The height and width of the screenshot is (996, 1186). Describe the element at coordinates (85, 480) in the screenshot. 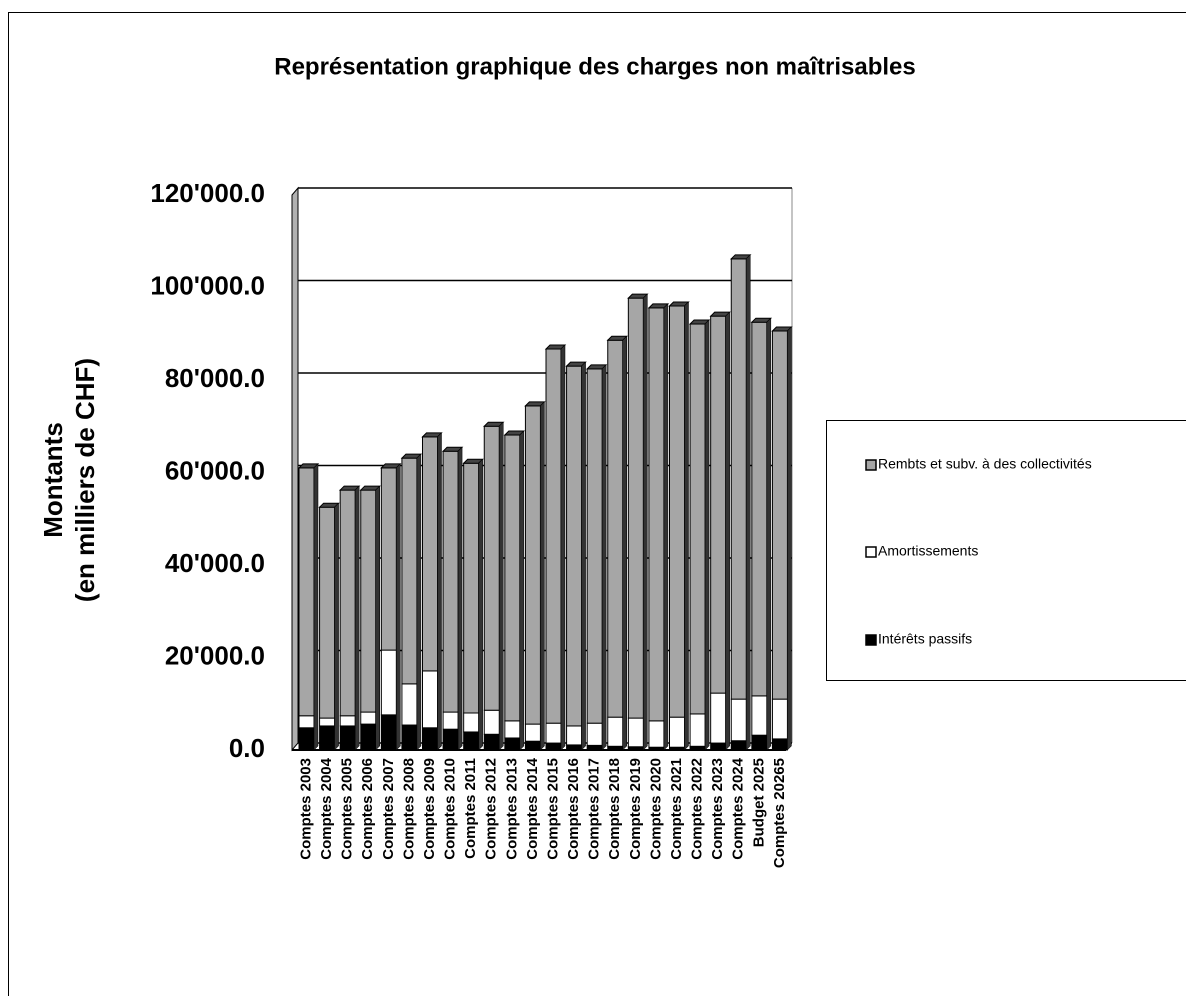

I see `y-axis-title-line: (en milliers de CHF)` at that location.